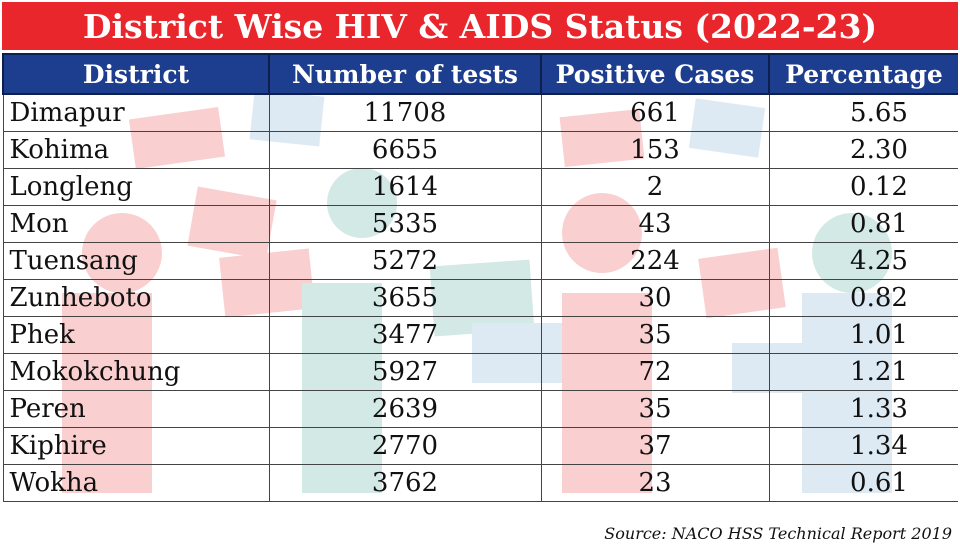 The width and height of the screenshot is (960, 552). Describe the element at coordinates (136, 372) in the screenshot. I see `district-cell: Mokokchung` at that location.